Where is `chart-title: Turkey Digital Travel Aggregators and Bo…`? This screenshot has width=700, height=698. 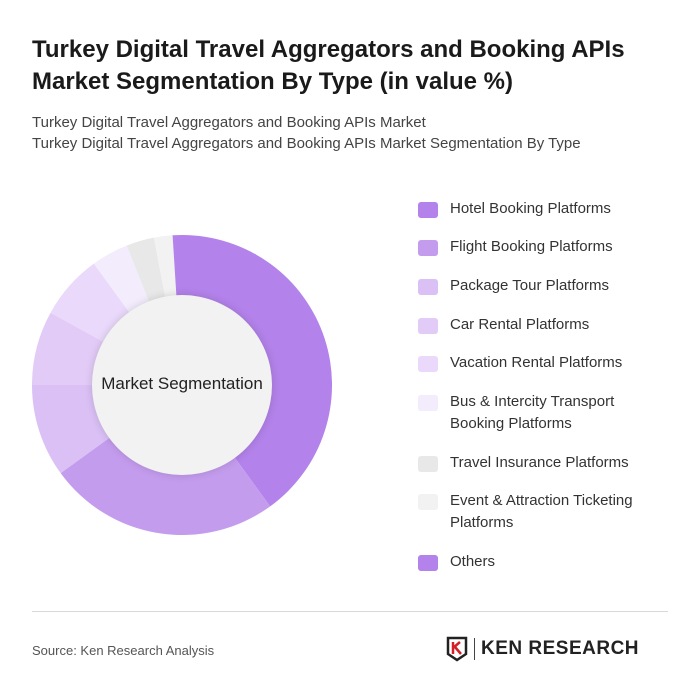 chart-title: Turkey Digital Travel Aggregators and Bo… is located at coordinates (328, 65).